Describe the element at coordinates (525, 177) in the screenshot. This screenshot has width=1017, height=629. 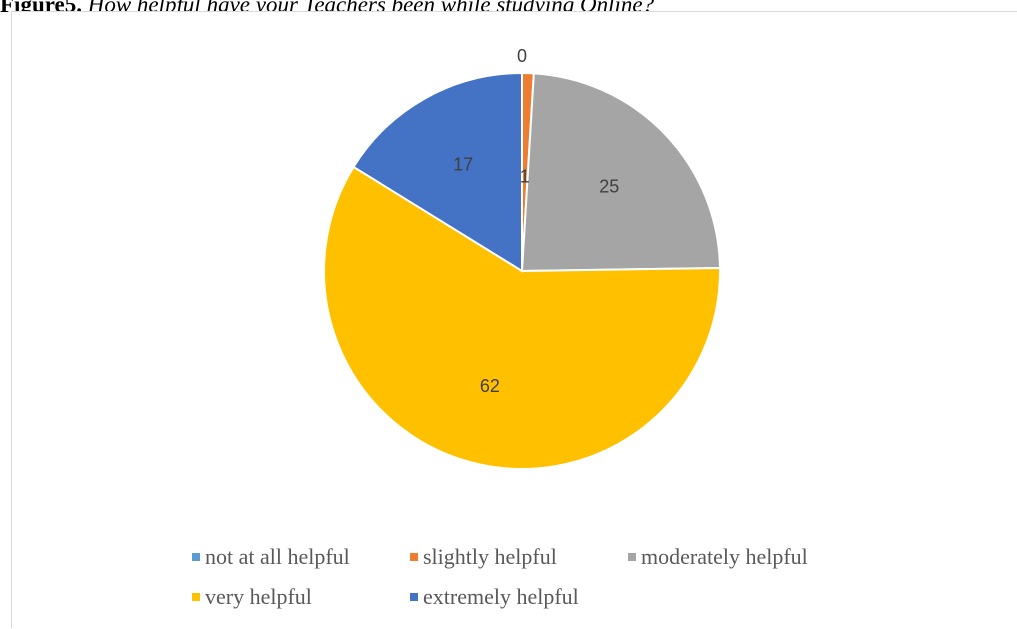
I see `data-label-slightly-helpful: 1` at that location.